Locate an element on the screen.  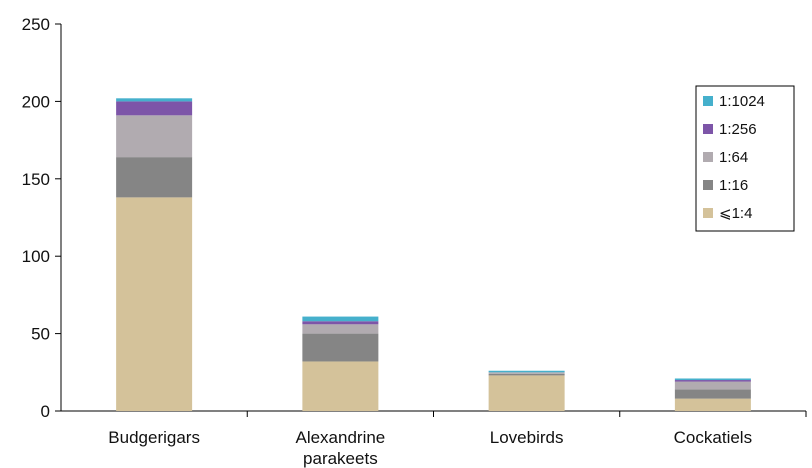
legend-label: 1:256 is located at coordinates (738, 129).